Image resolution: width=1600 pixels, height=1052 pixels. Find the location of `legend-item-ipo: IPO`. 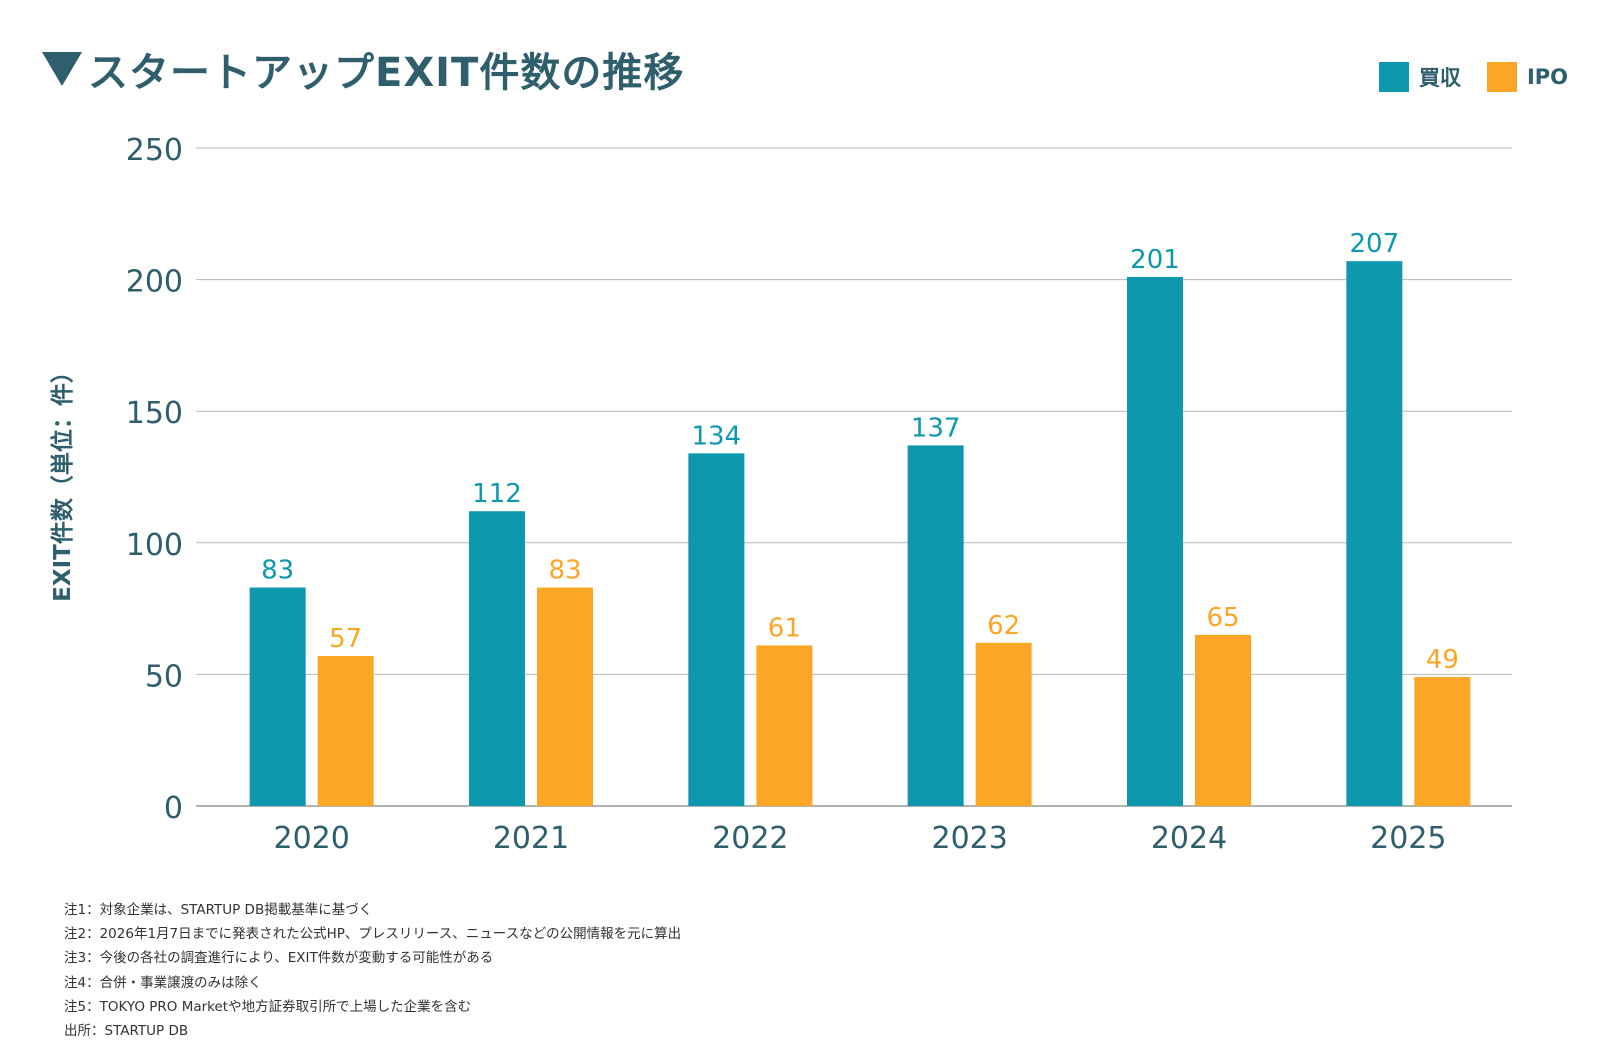

legend-item-ipo: IPO is located at coordinates (1527, 77).